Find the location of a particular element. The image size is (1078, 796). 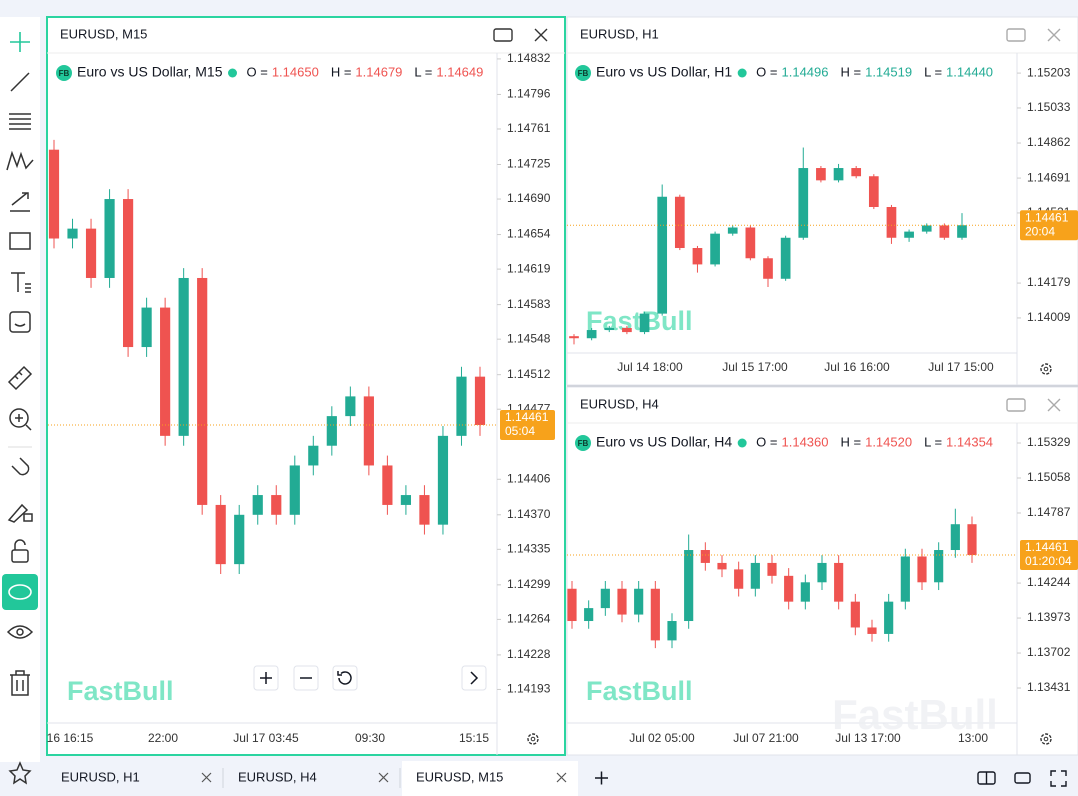

x-tick-label: 16 16:15 is located at coordinates (70, 738).